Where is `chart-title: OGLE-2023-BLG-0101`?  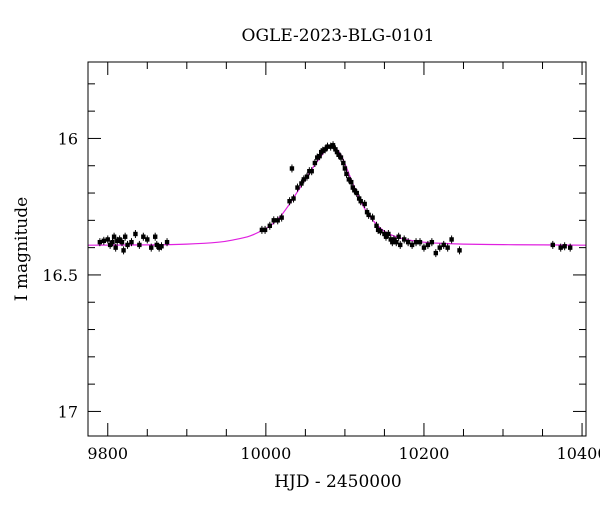
chart-title: OGLE-2023-BLG-0101 is located at coordinates (338, 36).